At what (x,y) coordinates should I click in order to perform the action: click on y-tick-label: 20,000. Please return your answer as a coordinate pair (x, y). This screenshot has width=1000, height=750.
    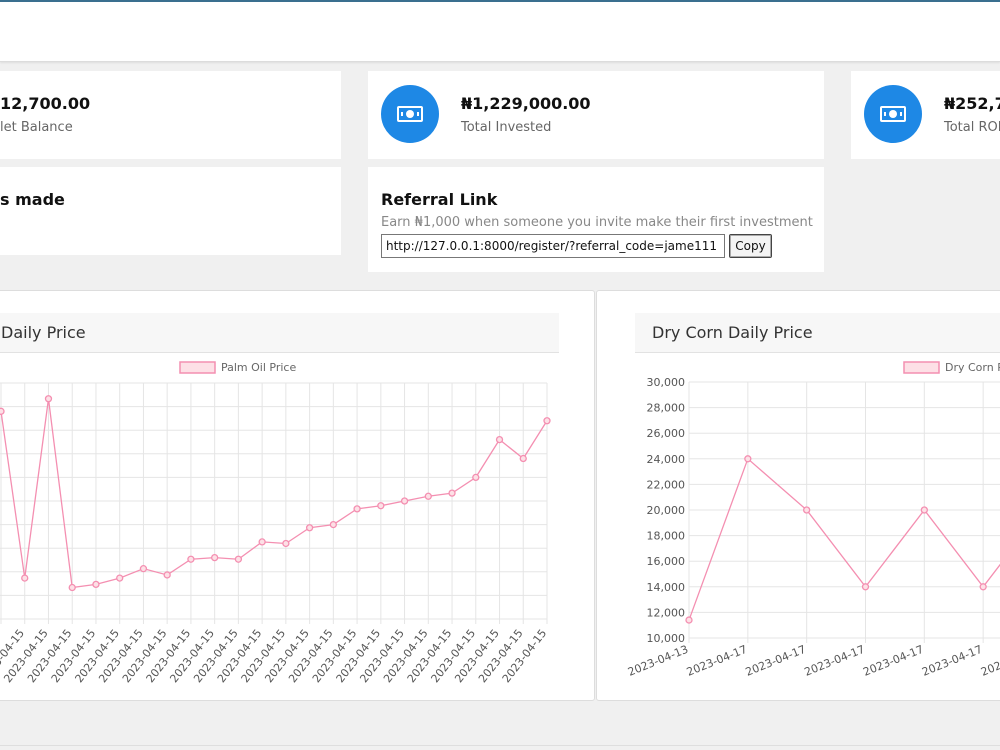
    Looking at the image, I should click on (666, 510).